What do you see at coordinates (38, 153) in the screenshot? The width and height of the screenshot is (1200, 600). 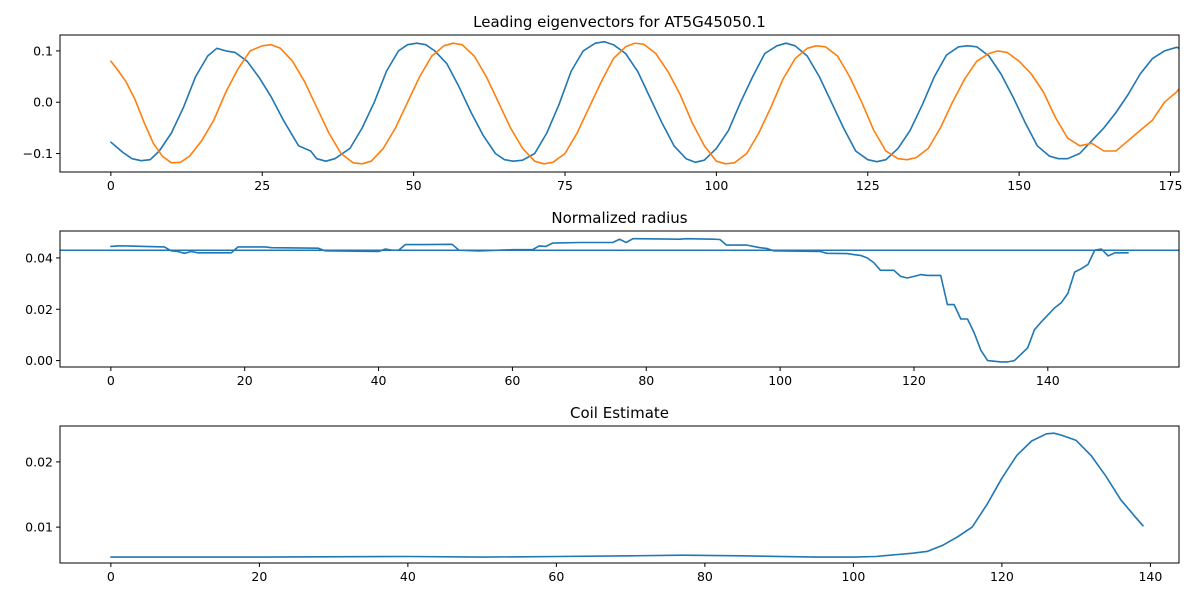 I see `y-tick-label: −0.1` at bounding box center [38, 153].